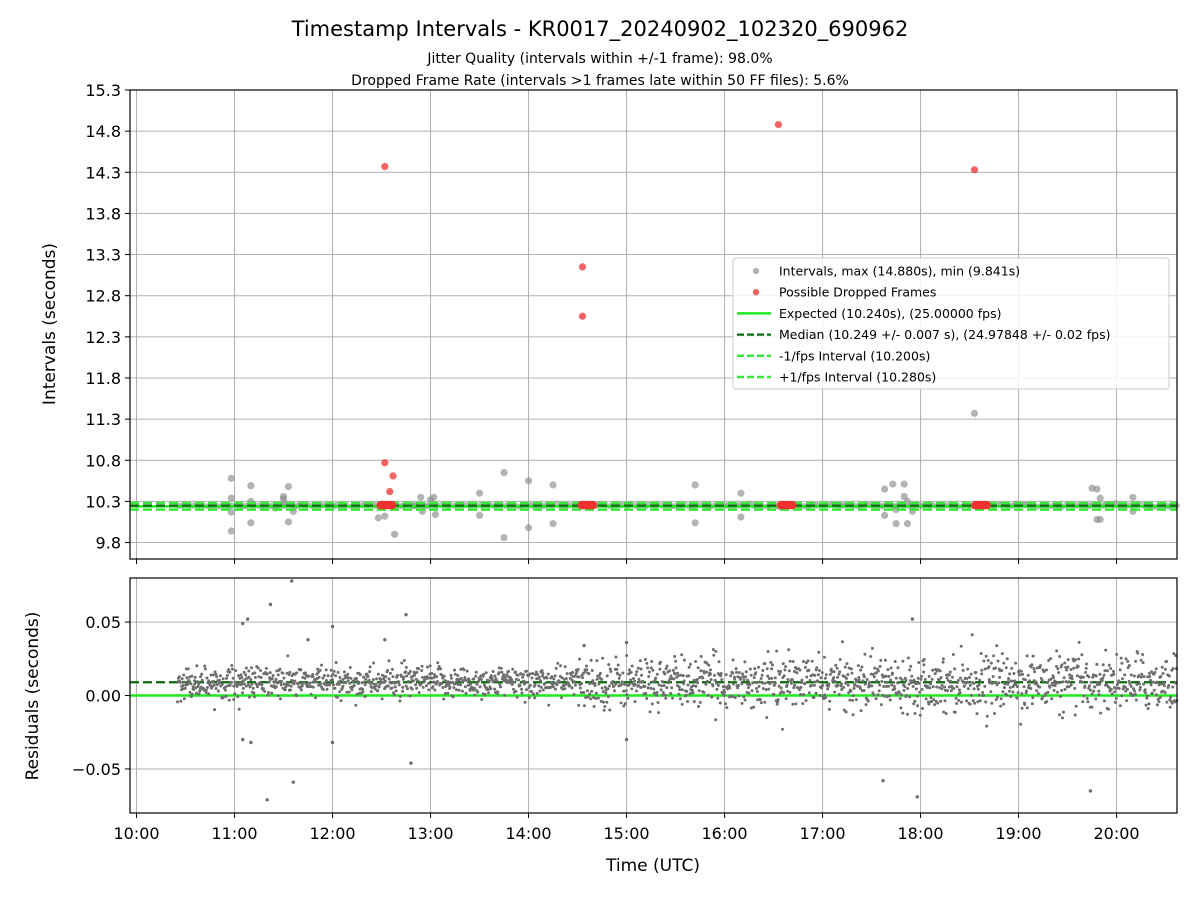 This screenshot has height=900, width=1200. Describe the element at coordinates (626, 833) in the screenshot. I see `time-x-tick-label: 15:00` at that location.